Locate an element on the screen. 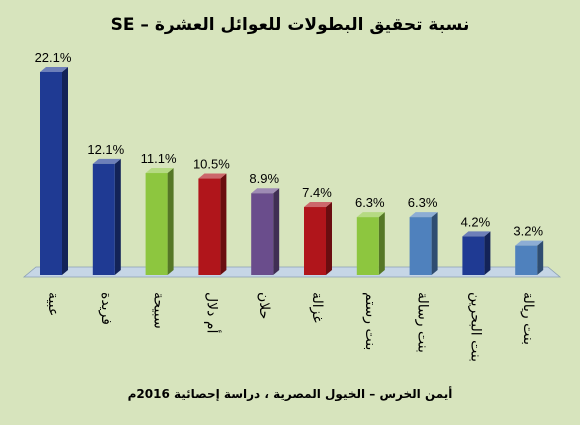  value-label: 8.9% is located at coordinates (264, 178).